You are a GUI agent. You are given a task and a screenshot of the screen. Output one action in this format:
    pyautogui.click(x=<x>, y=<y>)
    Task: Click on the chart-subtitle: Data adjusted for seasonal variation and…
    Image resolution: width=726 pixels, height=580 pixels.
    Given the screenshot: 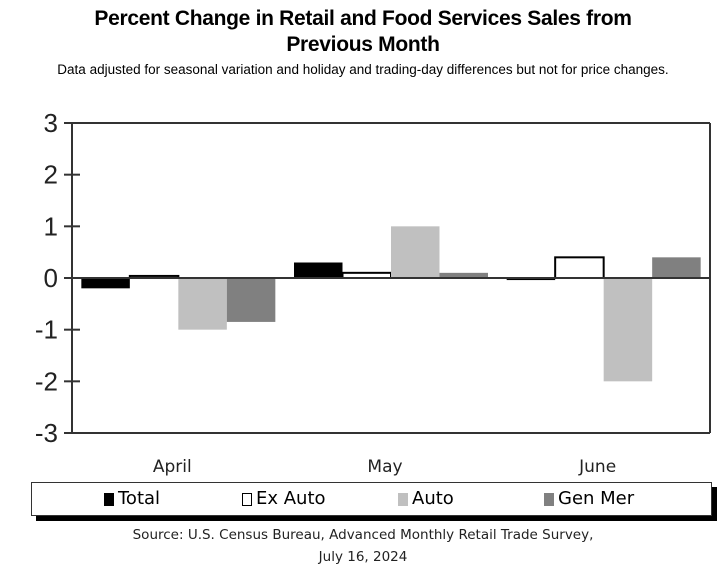 What is the action you would take?
    pyautogui.click(x=363, y=69)
    